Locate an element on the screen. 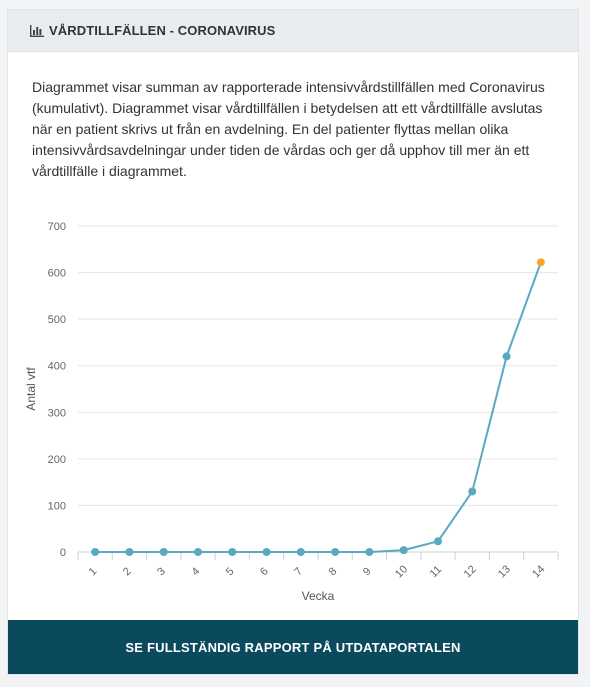  x-tick-label: 14 is located at coordinates (538, 571).